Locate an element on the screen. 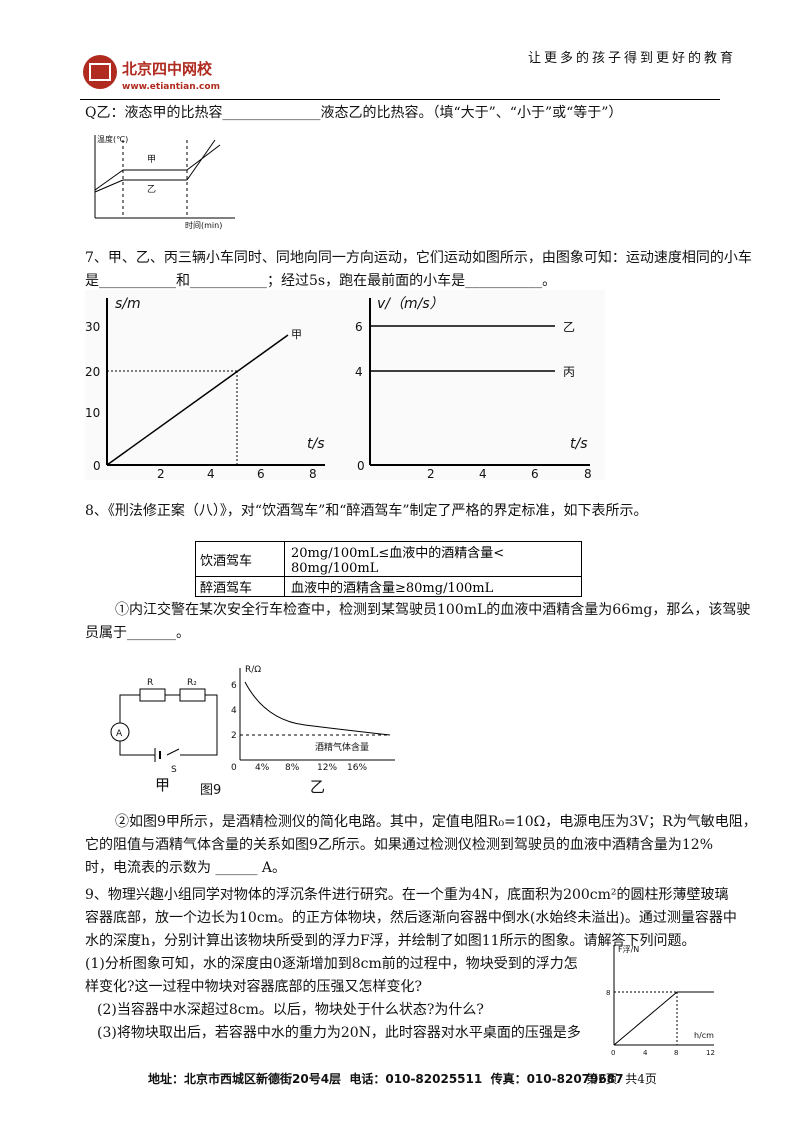  question-text: 时，电流表的示数为 ______ A。 is located at coordinates (186, 868).